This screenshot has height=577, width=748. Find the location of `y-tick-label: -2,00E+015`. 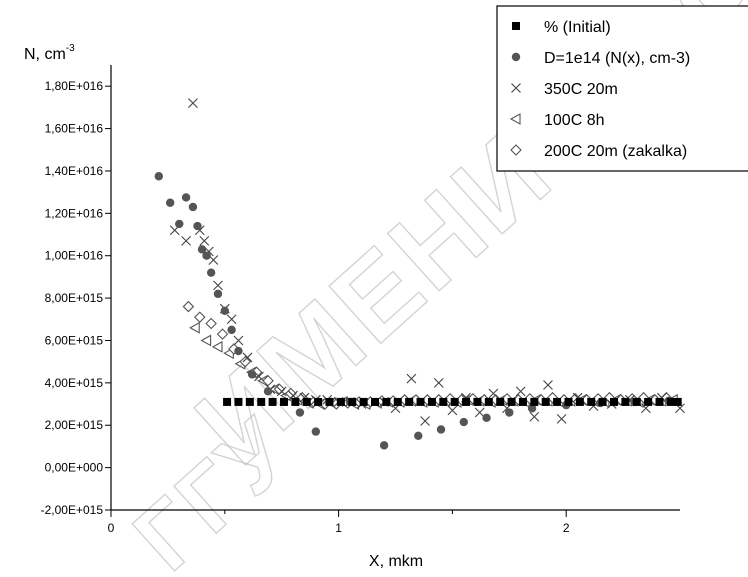

y-tick-label: -2,00E+015 is located at coordinates (72, 510).